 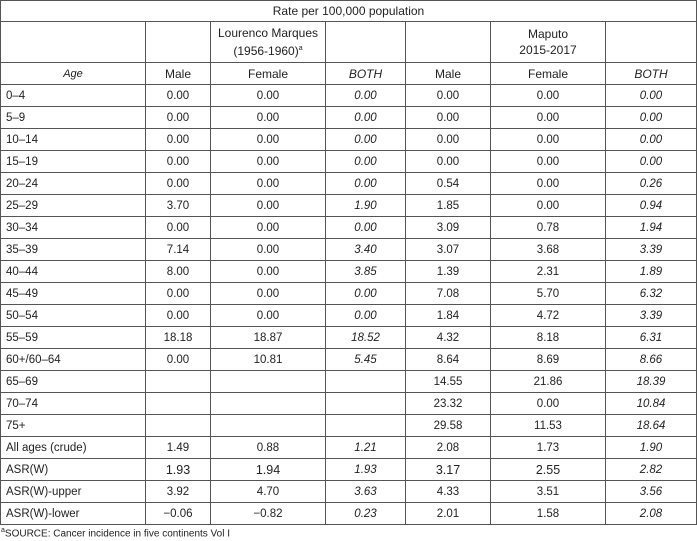 I want to click on lm-both-cell: 3.85, so click(x=365, y=271).